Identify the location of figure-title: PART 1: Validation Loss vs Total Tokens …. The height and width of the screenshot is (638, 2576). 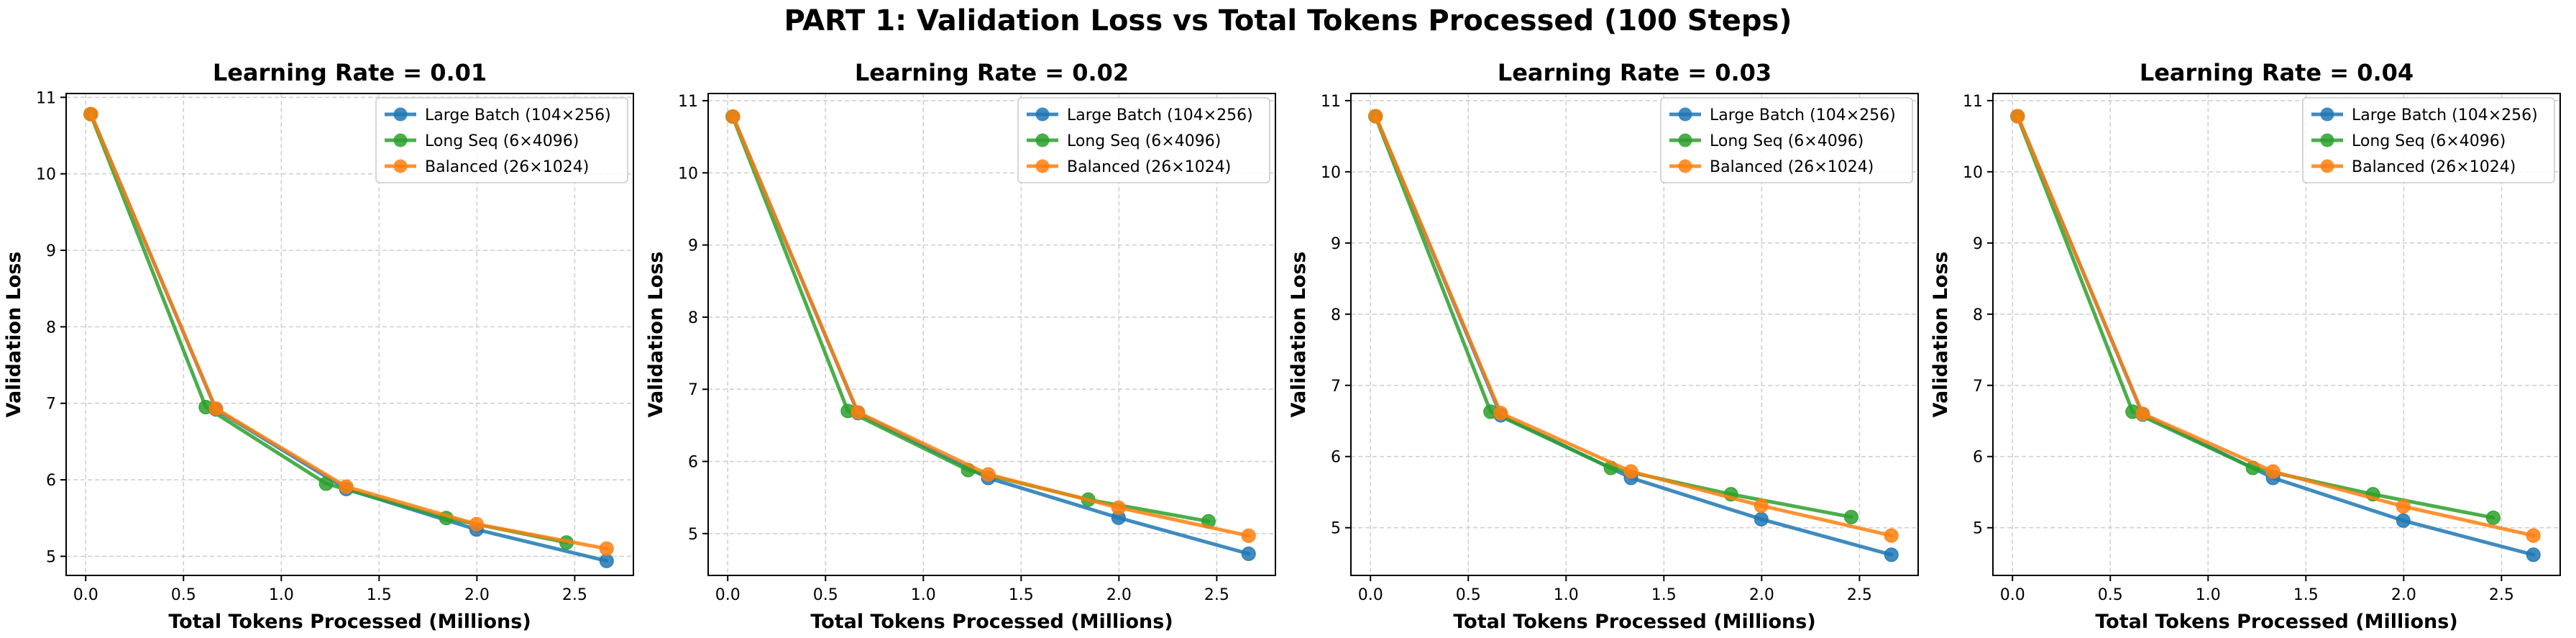
(1288, 20).